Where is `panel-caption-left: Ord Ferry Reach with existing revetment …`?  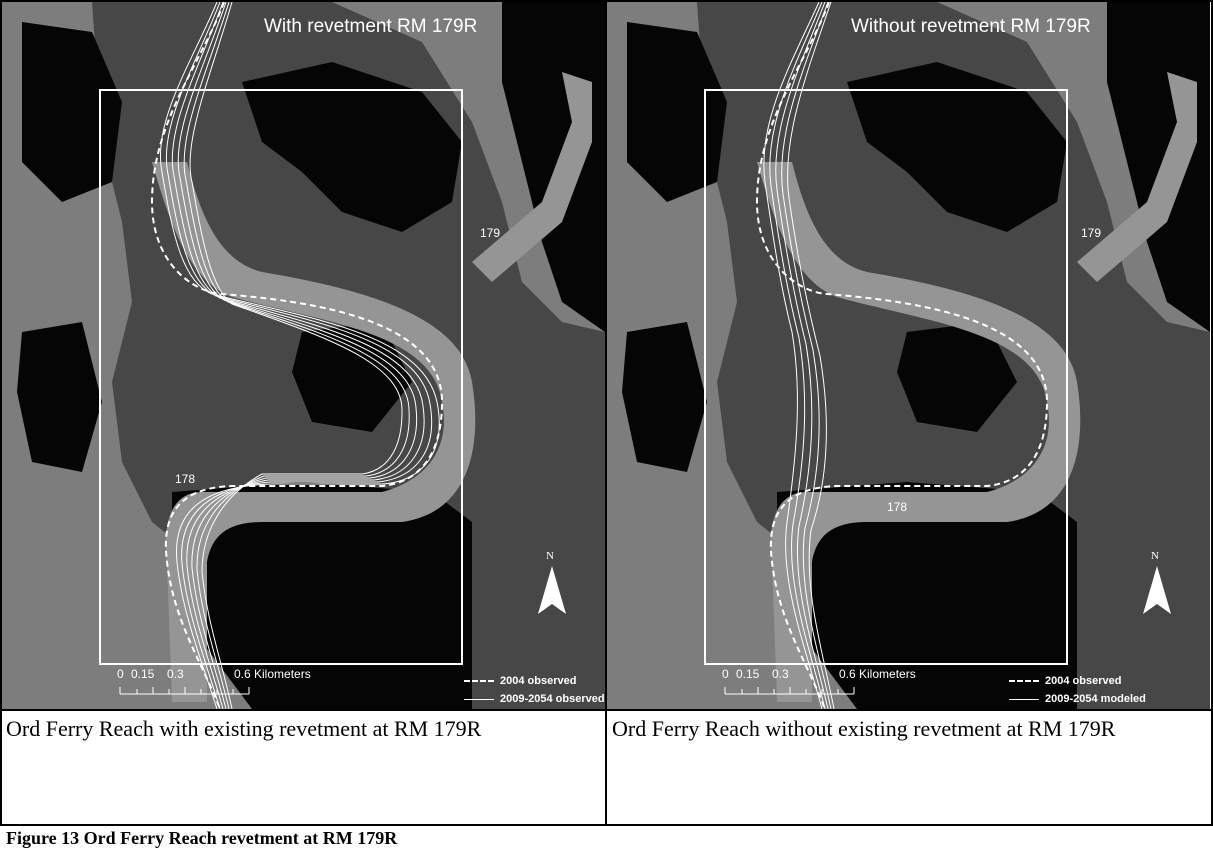
panel-caption-left: Ord Ferry Reach with existing revetment … is located at coordinates (244, 728).